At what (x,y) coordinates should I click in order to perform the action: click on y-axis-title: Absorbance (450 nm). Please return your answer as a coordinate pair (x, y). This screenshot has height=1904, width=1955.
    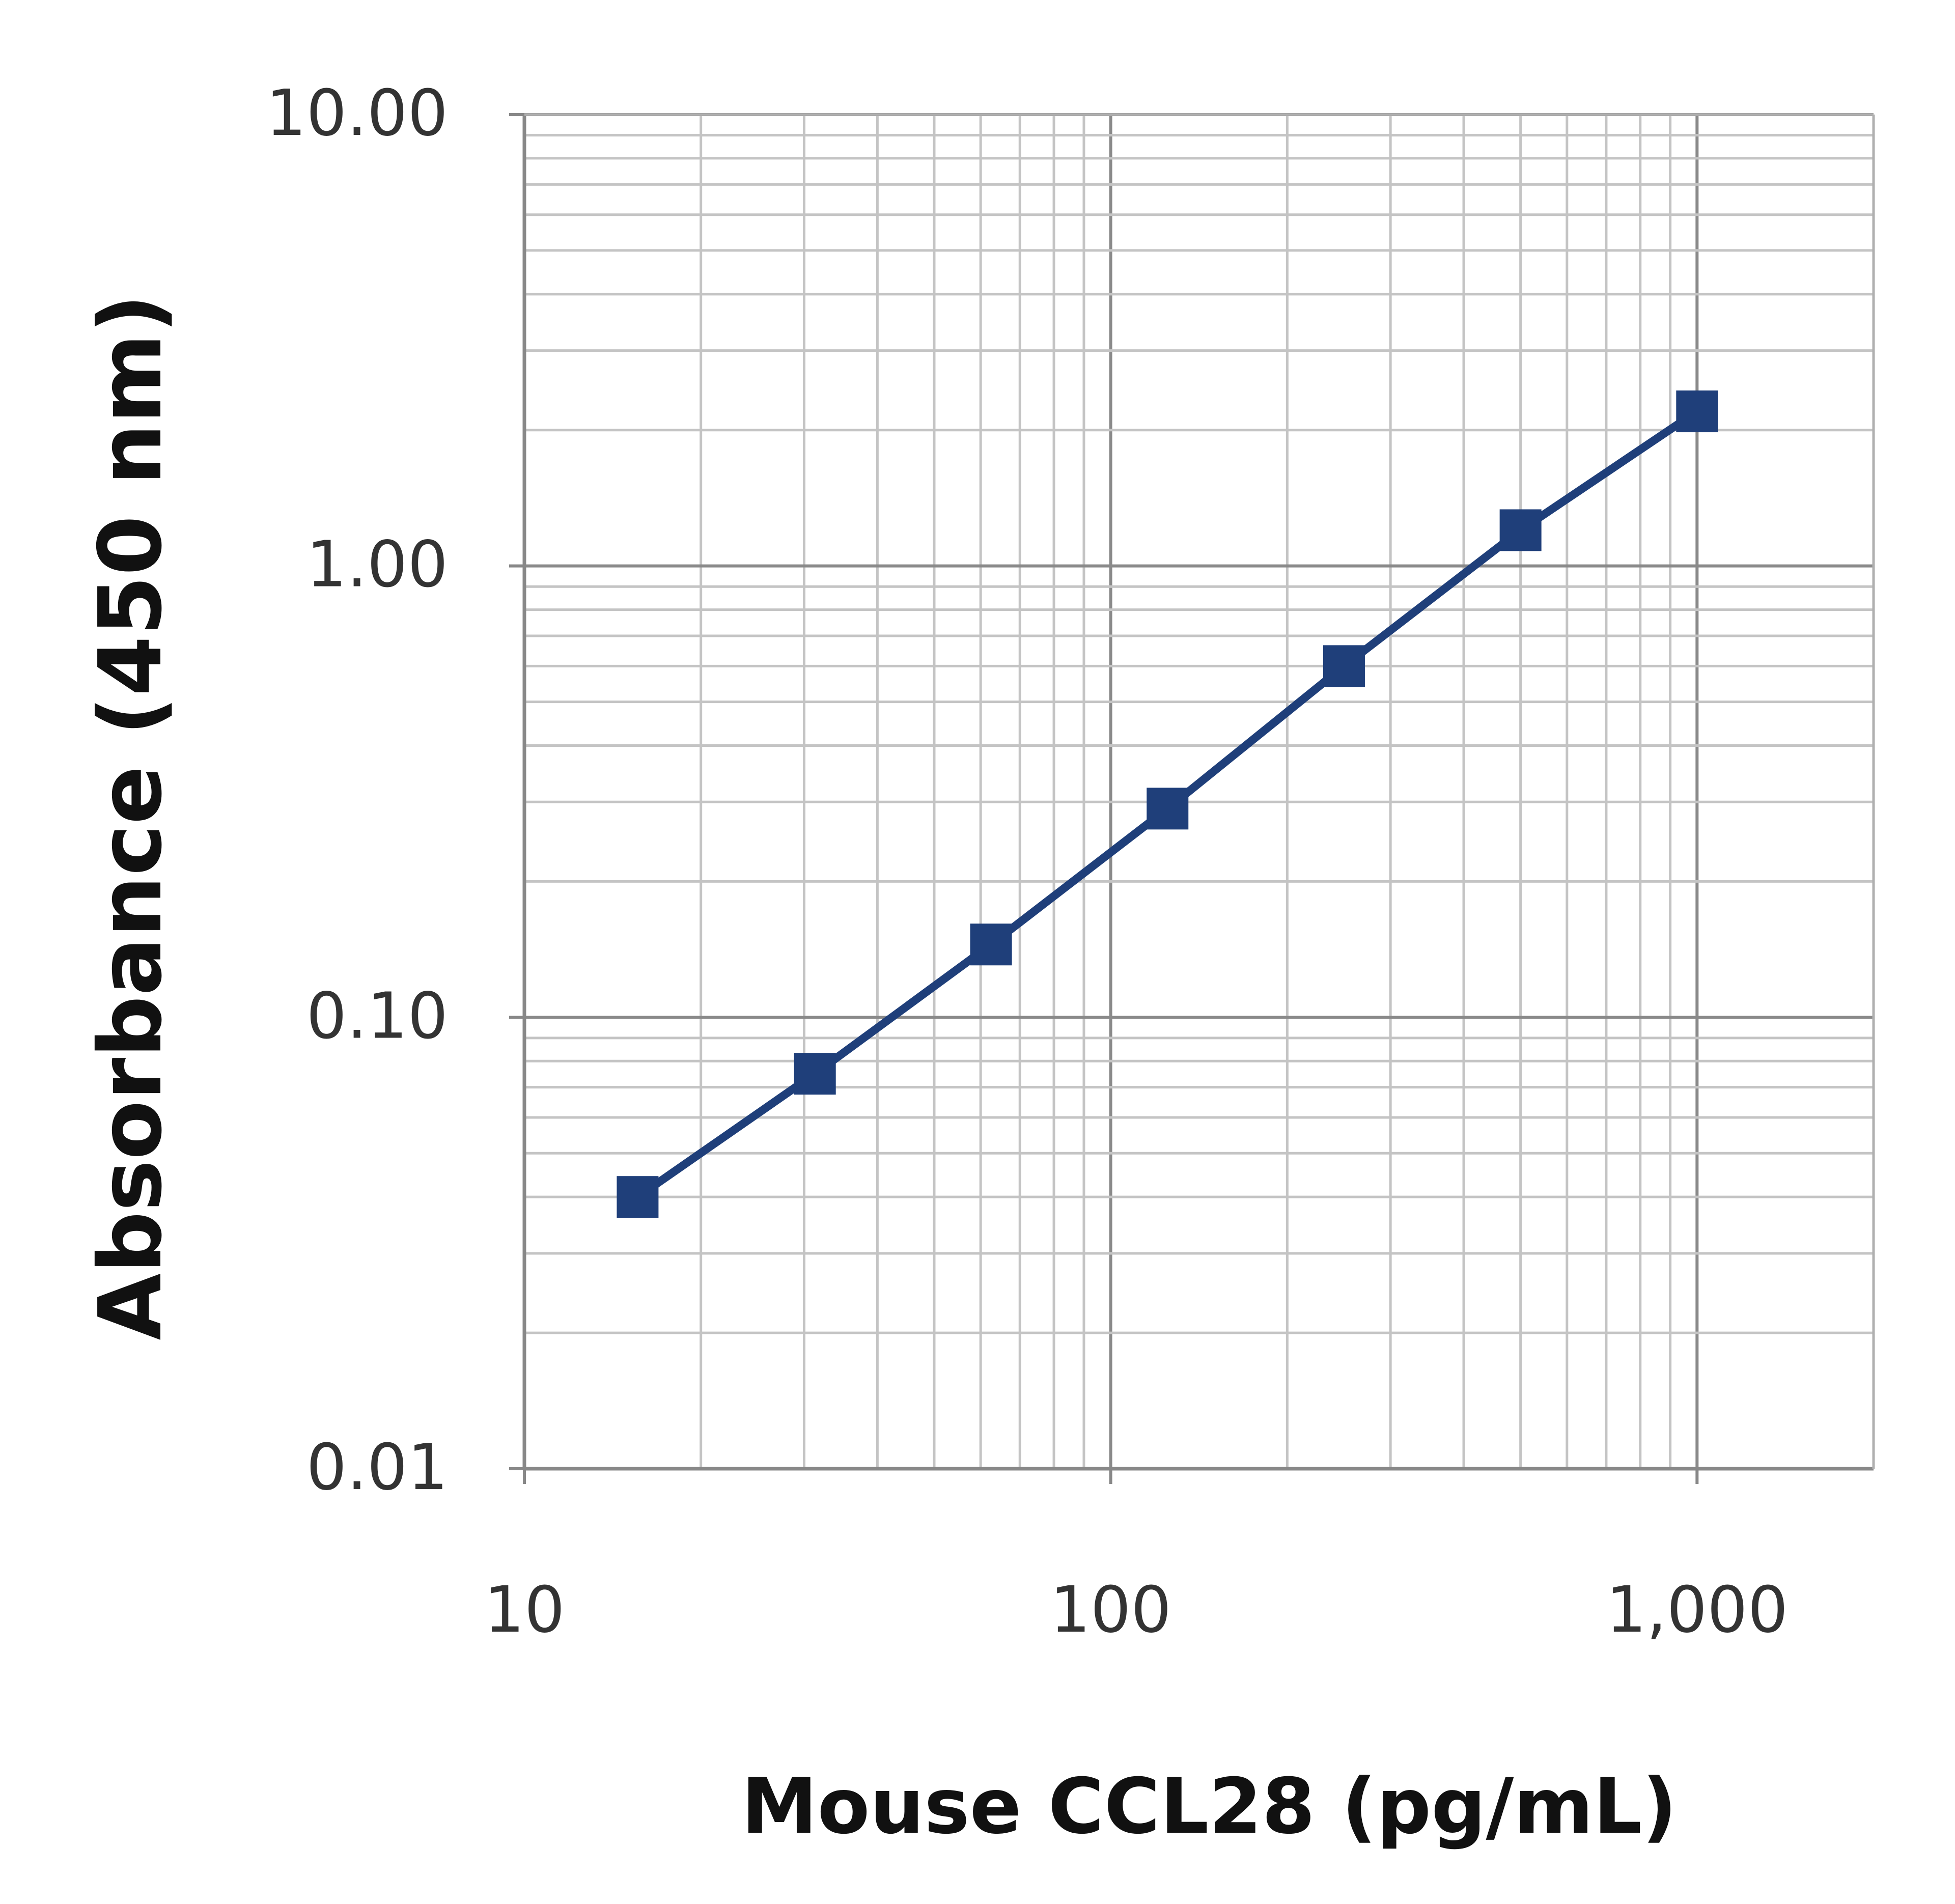
    Looking at the image, I should click on (130, 817).